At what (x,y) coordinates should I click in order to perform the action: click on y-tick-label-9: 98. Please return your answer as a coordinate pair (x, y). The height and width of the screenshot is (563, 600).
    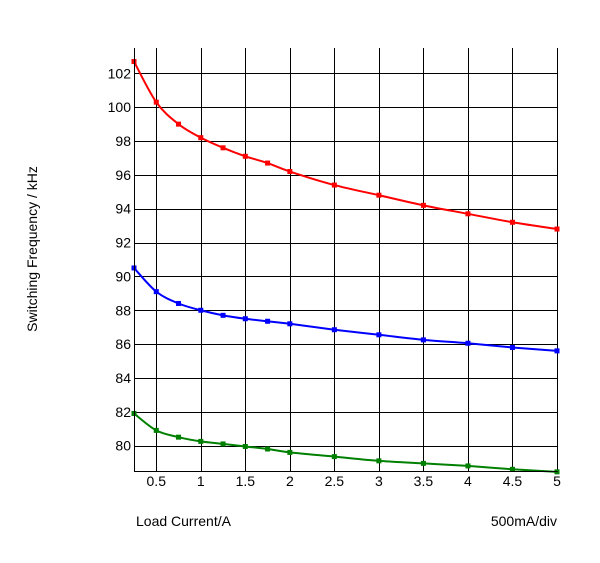
    Looking at the image, I should click on (123, 141).